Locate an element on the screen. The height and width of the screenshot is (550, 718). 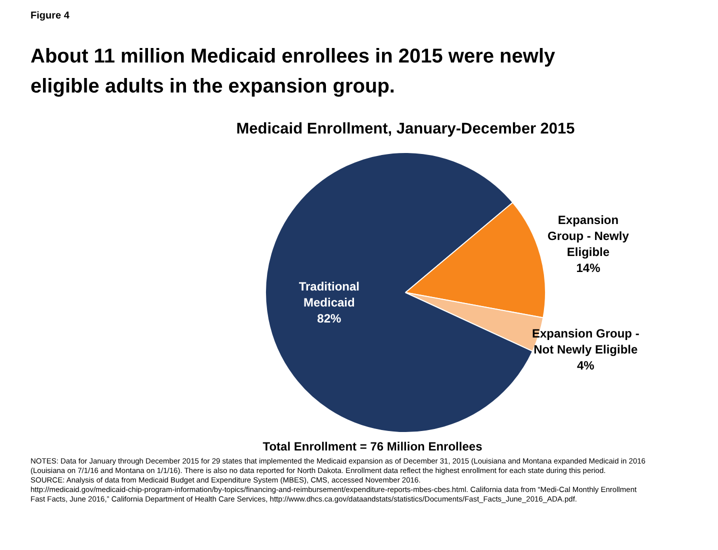
slice-label: Expansion Group - Not Newly Eligible is located at coordinates (586, 341).